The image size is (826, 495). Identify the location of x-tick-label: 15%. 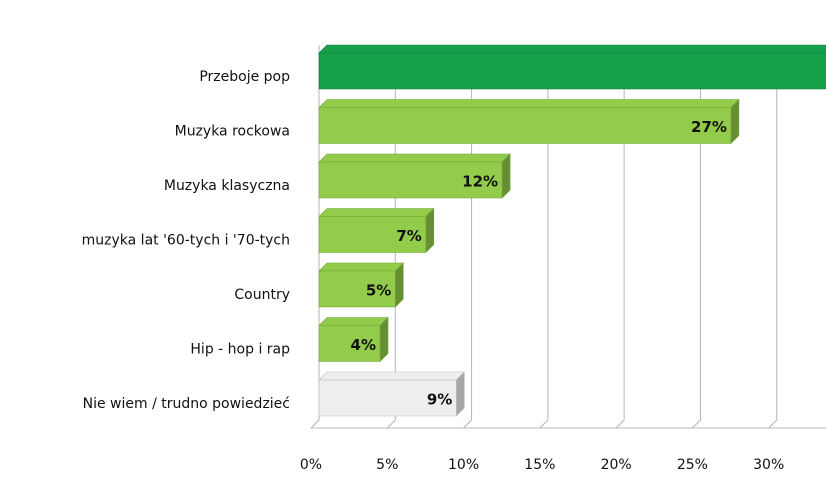
(539, 465).